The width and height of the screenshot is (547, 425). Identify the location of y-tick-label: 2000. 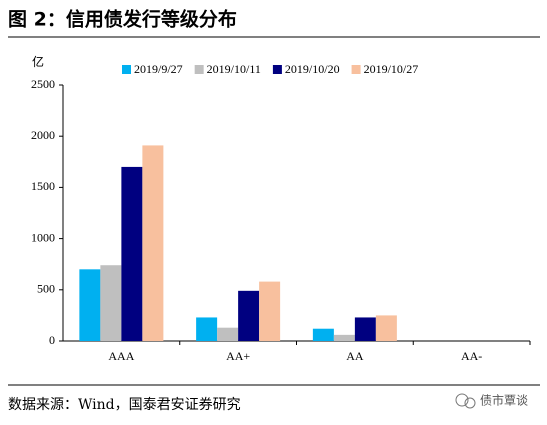
(43, 135).